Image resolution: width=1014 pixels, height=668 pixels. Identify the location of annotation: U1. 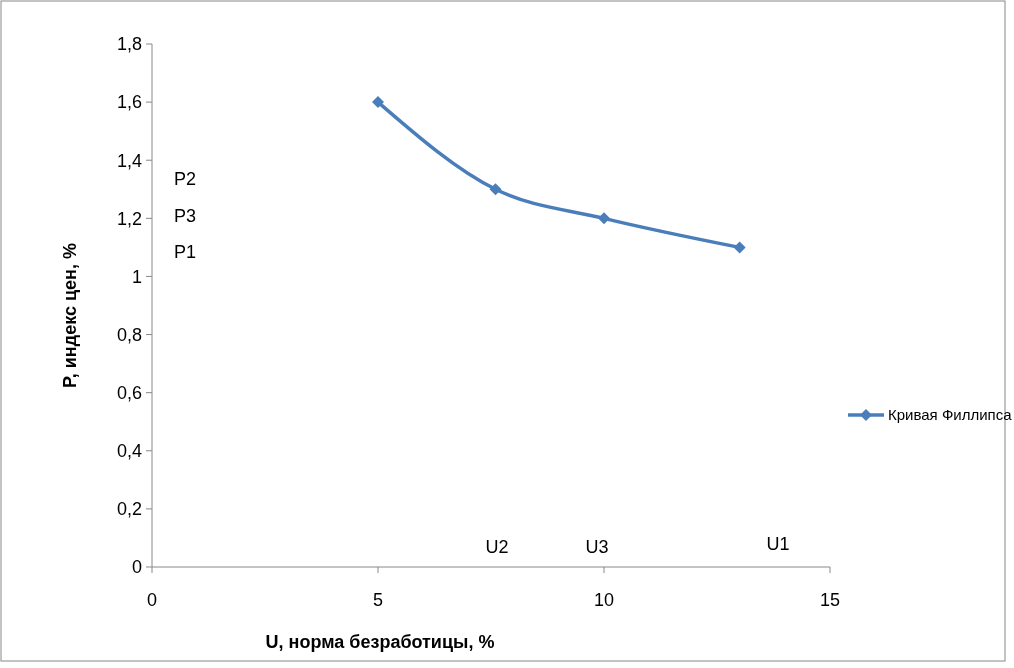
(778, 544).